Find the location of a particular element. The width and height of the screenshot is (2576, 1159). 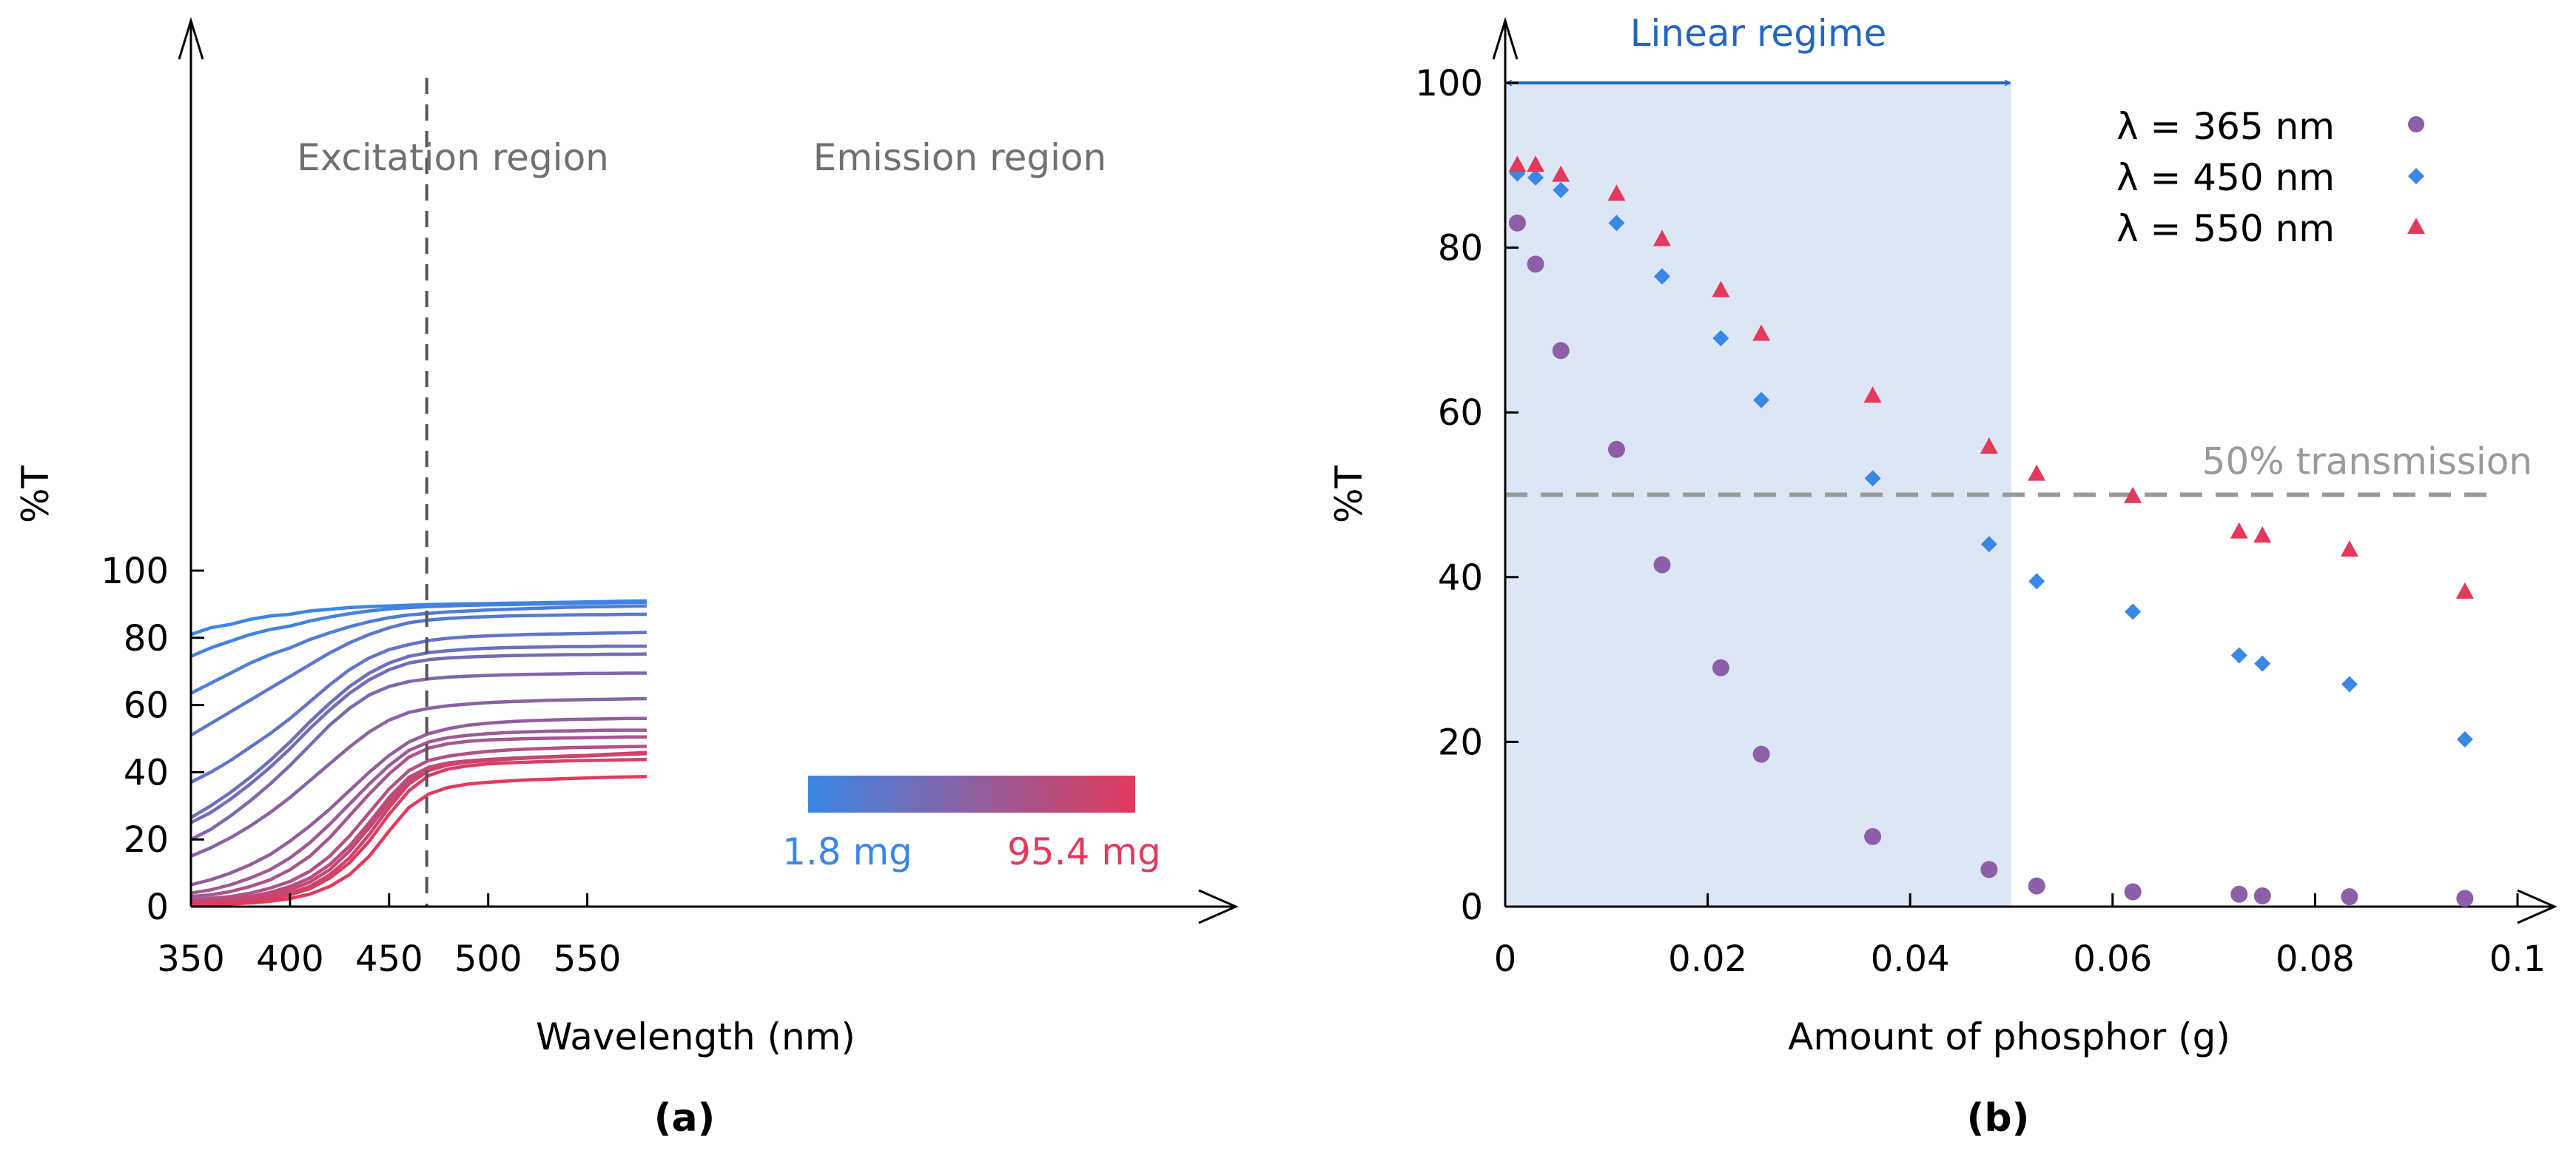

mass-colorbar-gradient is located at coordinates (971, 794).